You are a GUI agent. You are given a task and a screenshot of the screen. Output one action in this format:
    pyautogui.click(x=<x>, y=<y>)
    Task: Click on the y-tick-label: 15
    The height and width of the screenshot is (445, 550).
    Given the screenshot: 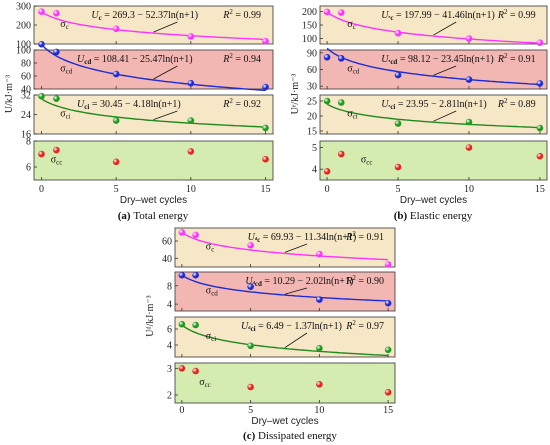 What is the action you would take?
    pyautogui.click(x=312, y=132)
    